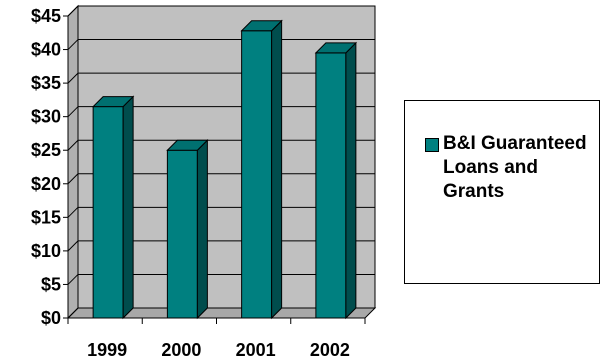 This screenshot has width=608, height=360. What do you see at coordinates (46, 217) in the screenshot?
I see `y-tick-label: $15` at bounding box center [46, 217].